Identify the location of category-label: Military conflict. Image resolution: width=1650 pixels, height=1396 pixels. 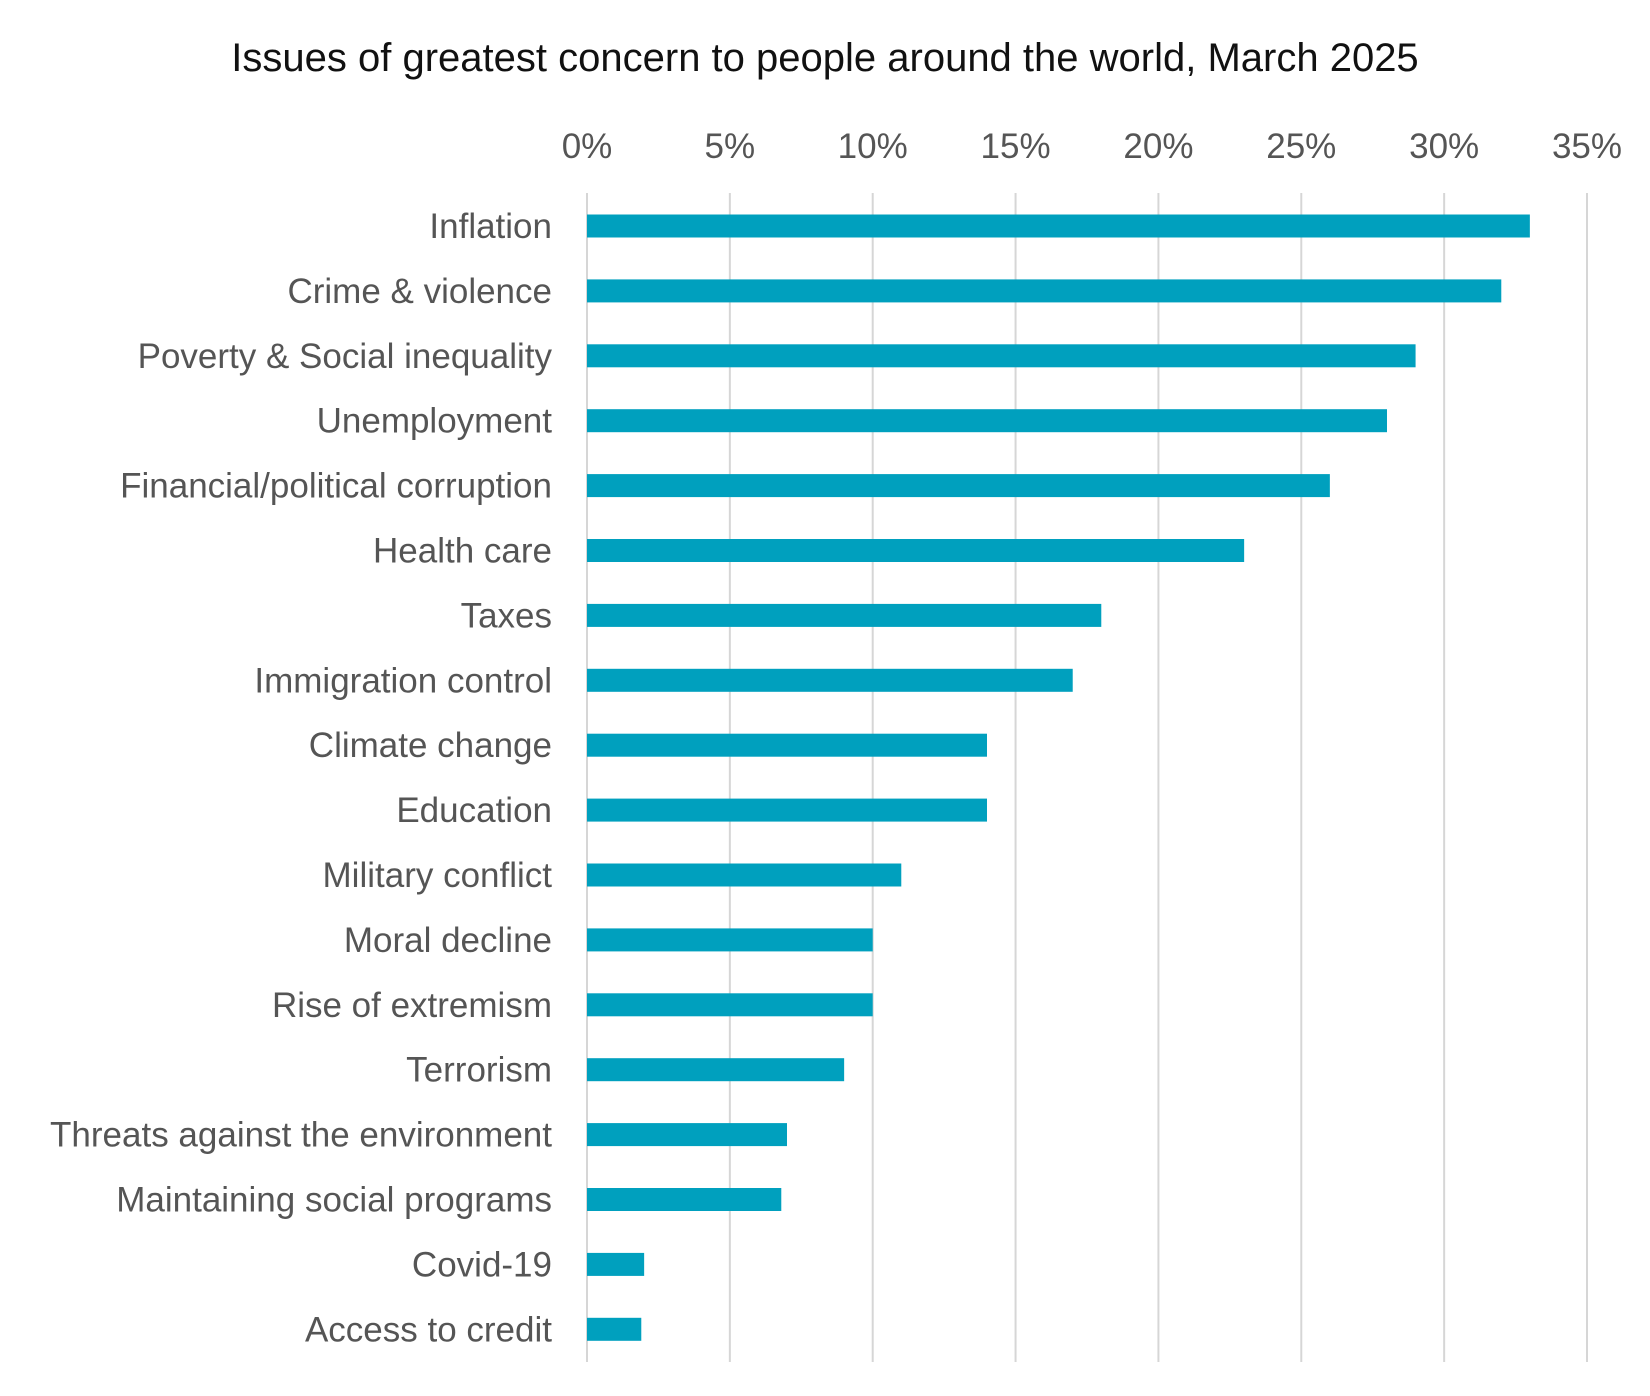
(438, 875).